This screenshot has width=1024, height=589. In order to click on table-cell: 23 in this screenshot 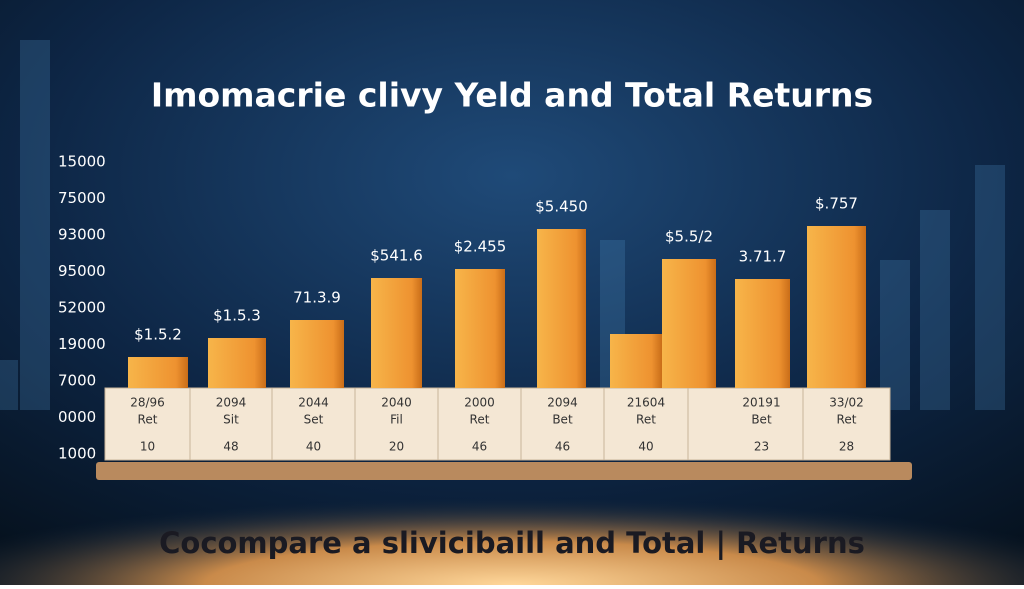, I will do `click(761, 447)`.